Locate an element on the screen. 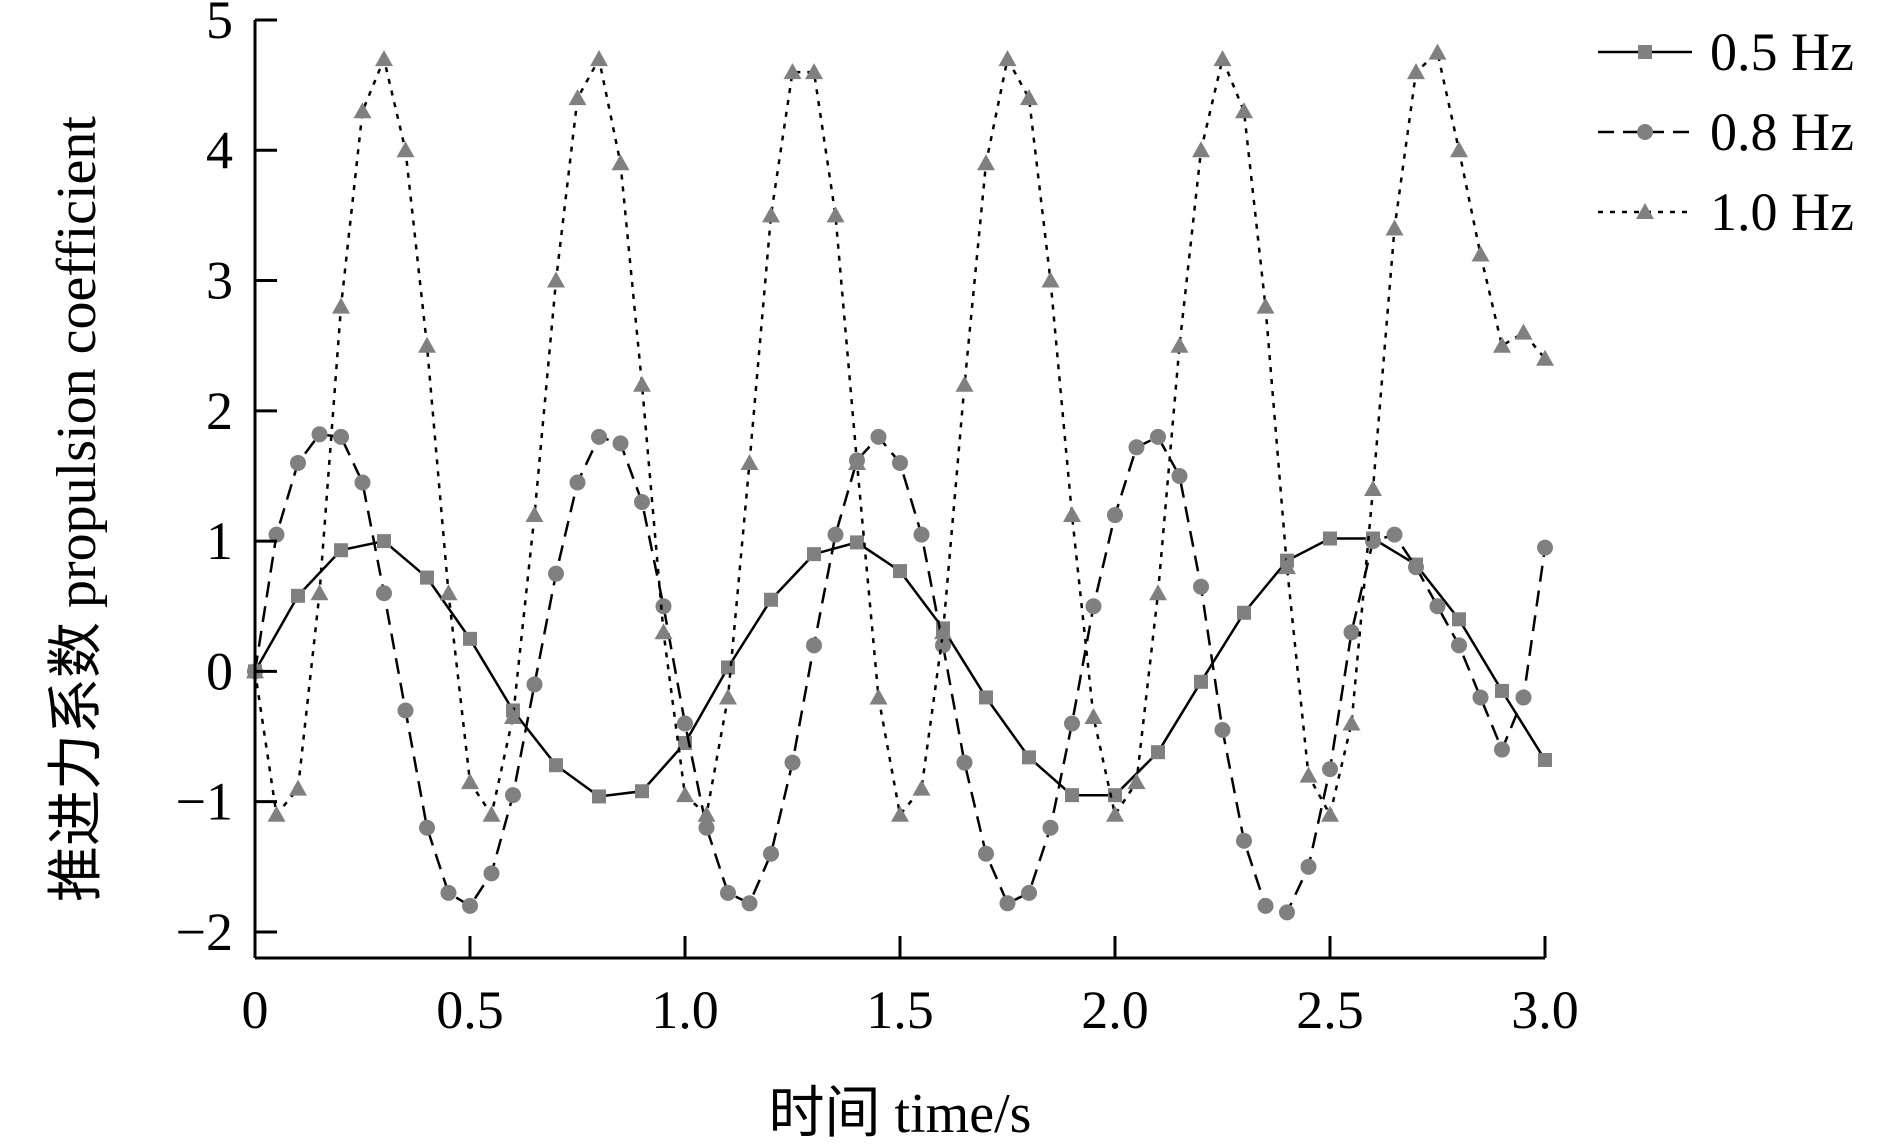 Image resolution: width=1890 pixels, height=1144 pixels. x-tick-label: 2.5 is located at coordinates (1330, 1010).